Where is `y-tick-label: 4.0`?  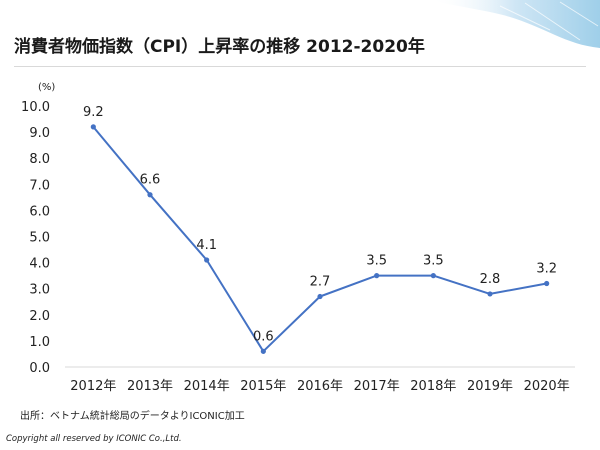 y-tick-label: 4.0 is located at coordinates (39, 264).